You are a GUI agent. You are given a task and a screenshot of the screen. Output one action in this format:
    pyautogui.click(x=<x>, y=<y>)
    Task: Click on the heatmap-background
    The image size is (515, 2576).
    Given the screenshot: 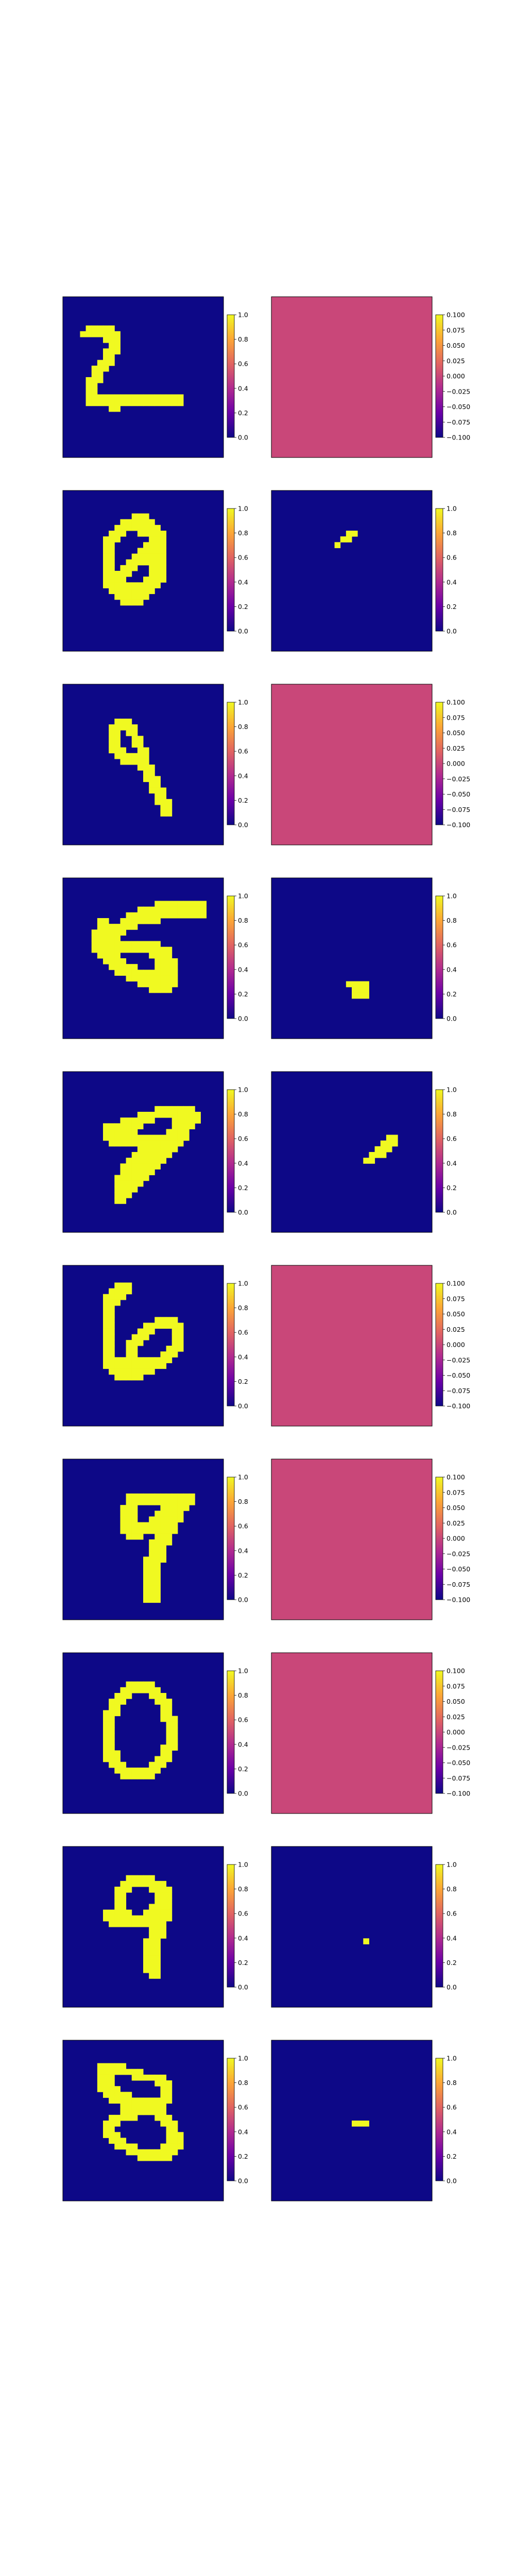 What is the action you would take?
    pyautogui.click(x=143, y=2120)
    